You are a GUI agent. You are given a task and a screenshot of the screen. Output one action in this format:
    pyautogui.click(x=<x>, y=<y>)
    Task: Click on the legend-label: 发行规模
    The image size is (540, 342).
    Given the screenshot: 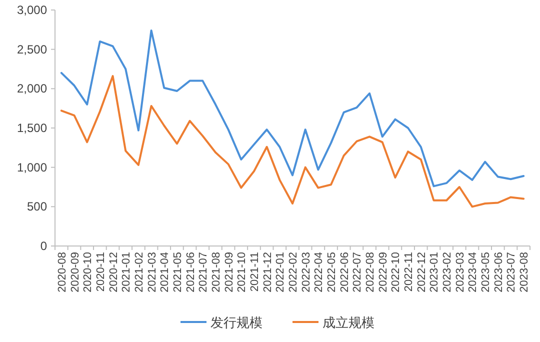 What is the action you would take?
    pyautogui.click(x=236, y=322)
    